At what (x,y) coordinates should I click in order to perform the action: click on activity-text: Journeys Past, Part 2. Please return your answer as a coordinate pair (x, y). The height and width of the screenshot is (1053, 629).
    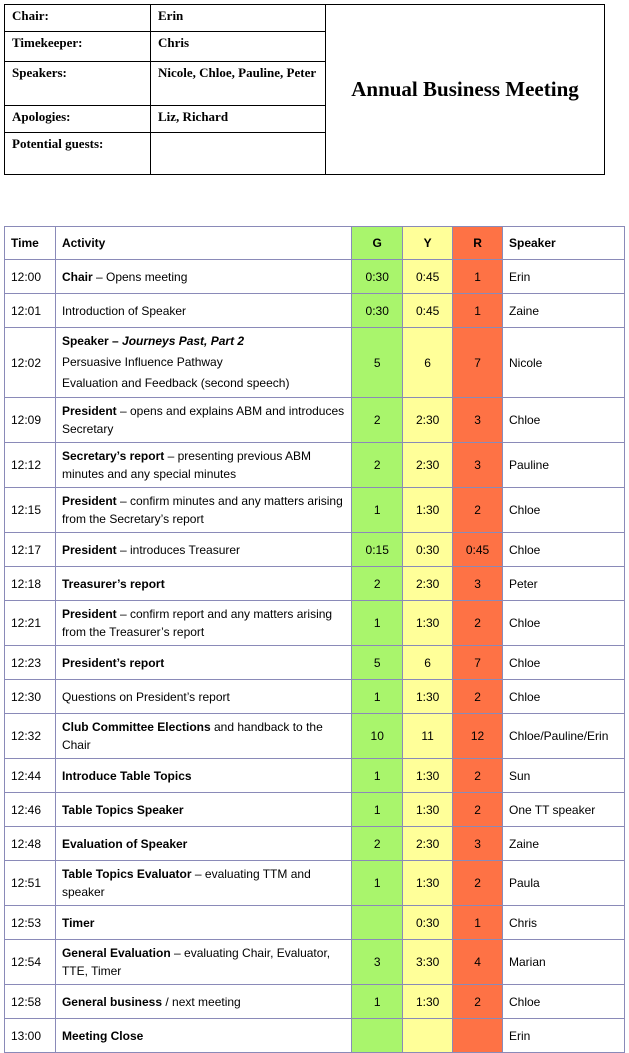
    Looking at the image, I should click on (183, 341).